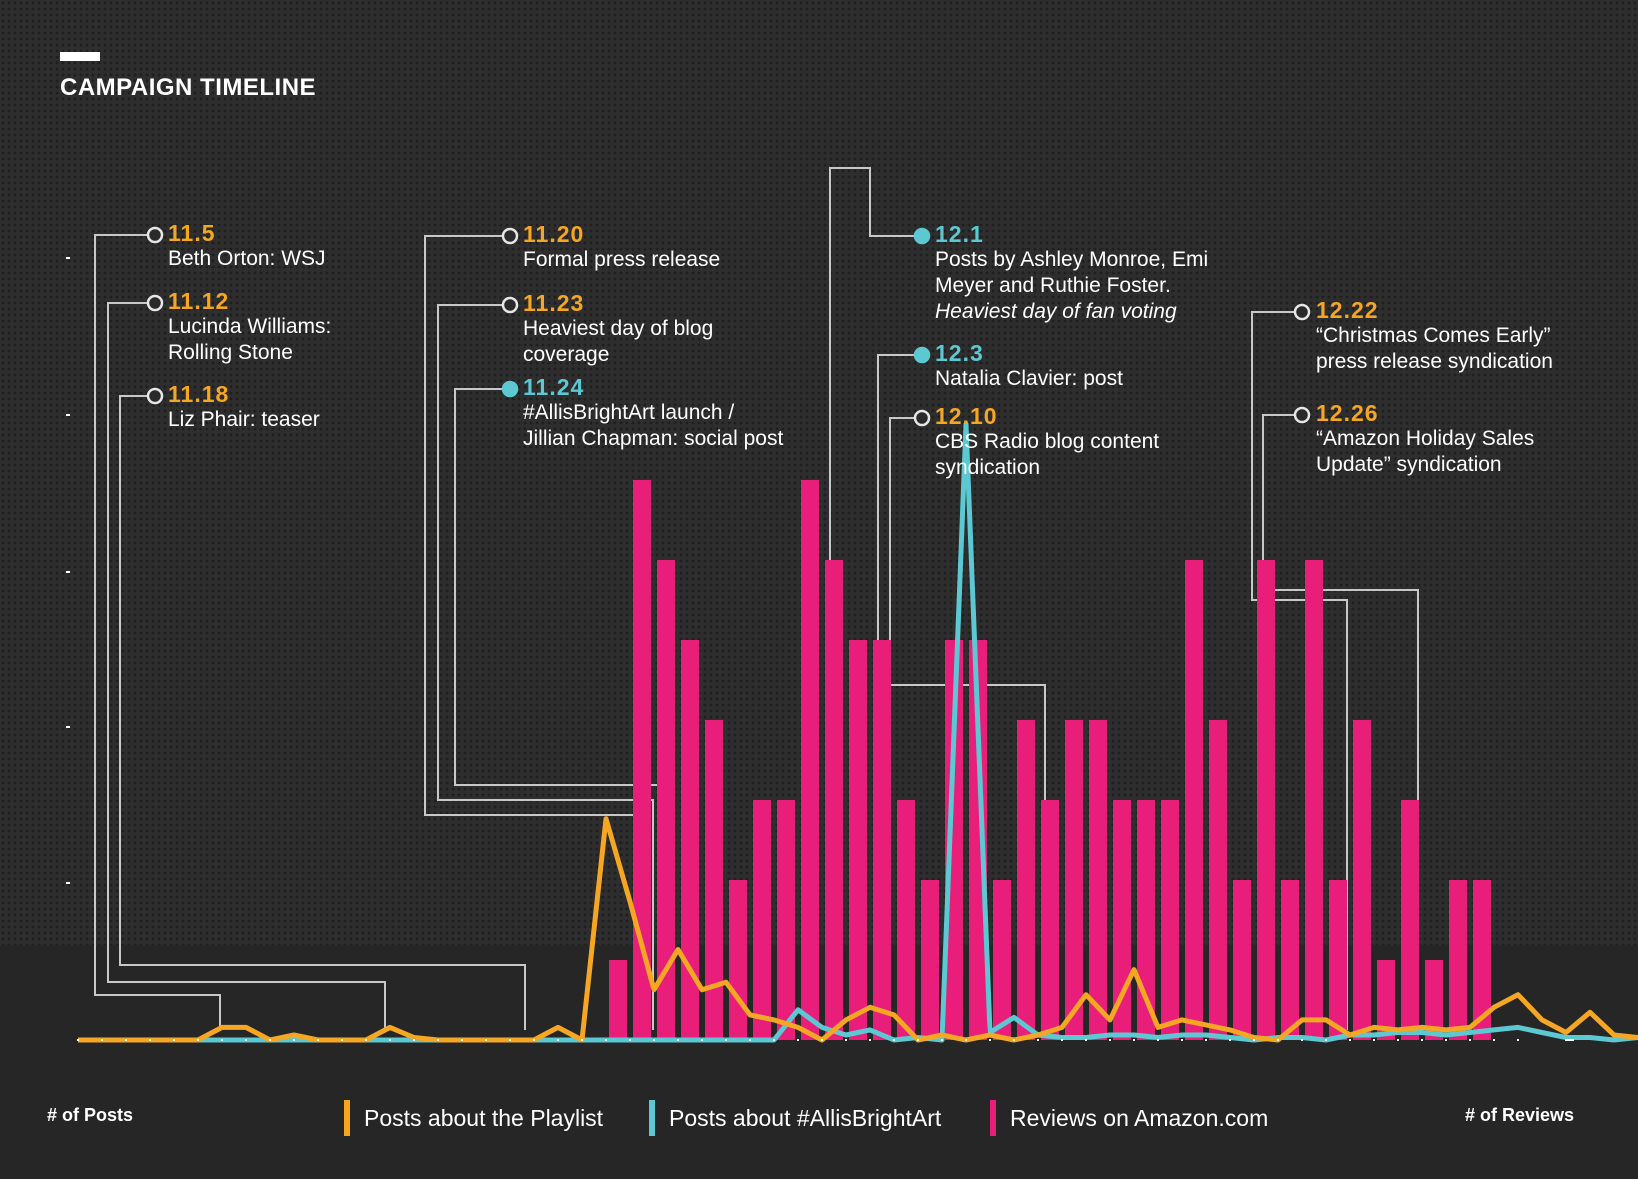 This screenshot has height=1179, width=1638. I want to click on right-axis-label: # of Reviews, so click(1520, 1115).